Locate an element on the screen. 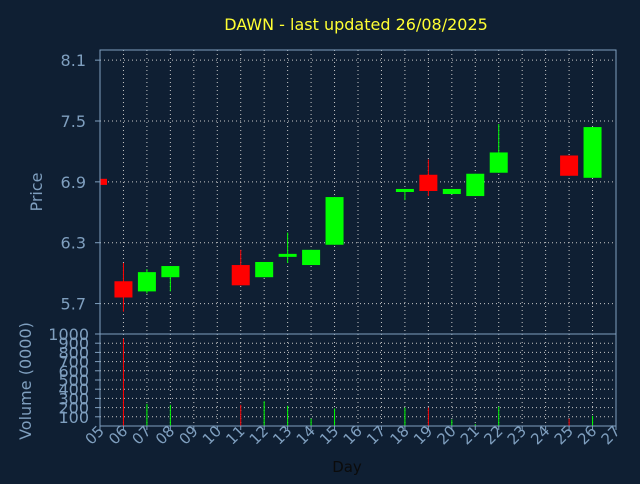 Image resolution: width=640 pixels, height=484 pixels. volume-bars is located at coordinates (358, 382).